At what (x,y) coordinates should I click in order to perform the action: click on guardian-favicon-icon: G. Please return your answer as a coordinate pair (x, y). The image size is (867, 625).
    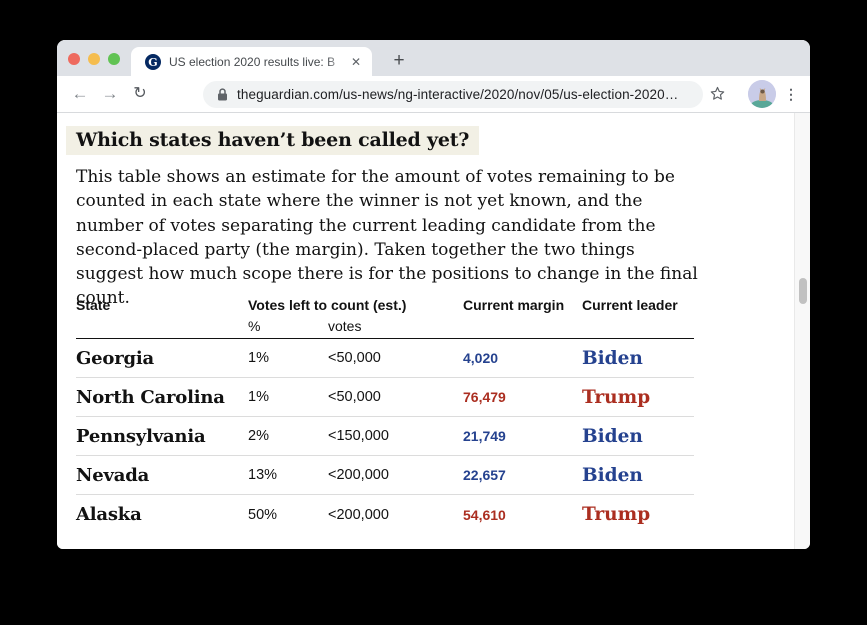
    Looking at the image, I should click on (153, 61).